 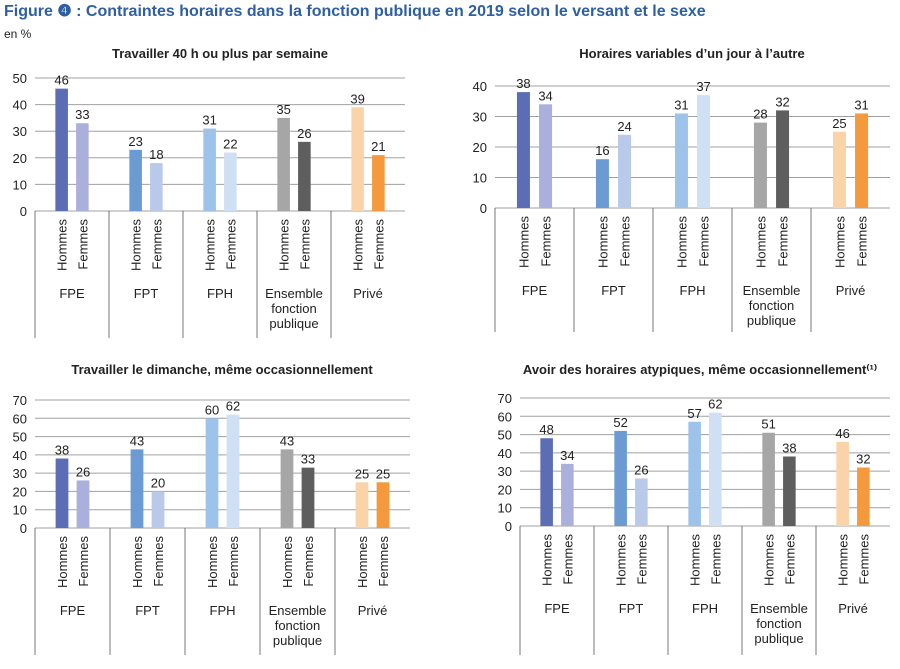 What do you see at coordinates (220, 53) in the screenshot?
I see `chart-title: Travailler 40 h ou plus par semaine` at bounding box center [220, 53].